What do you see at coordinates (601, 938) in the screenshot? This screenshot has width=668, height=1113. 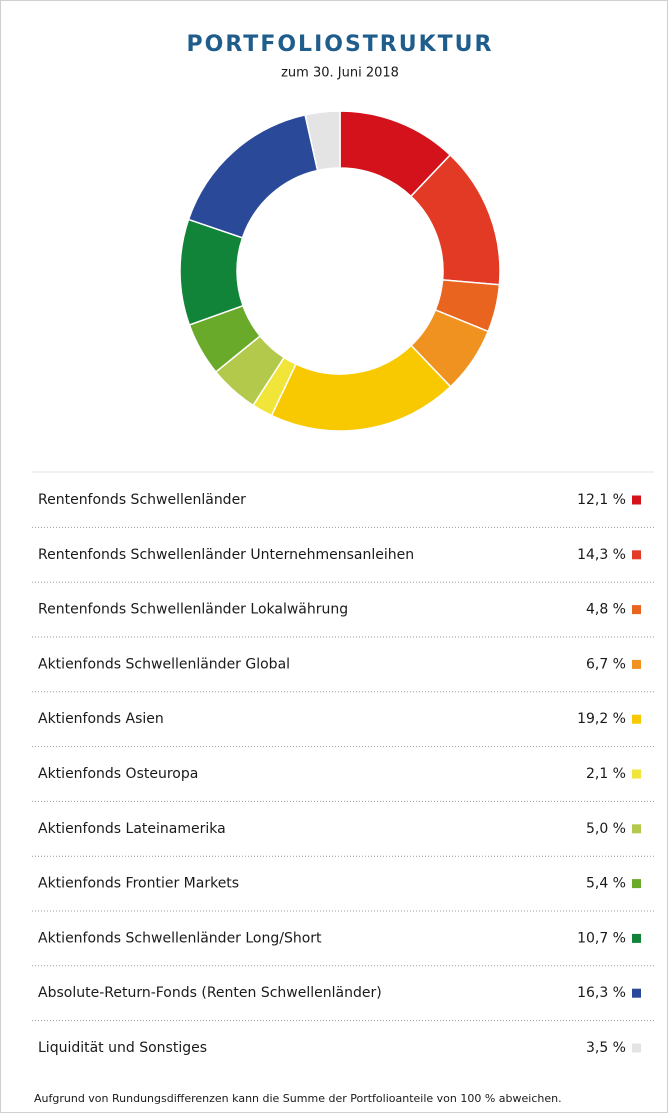 I see `value-label: 10,7 %` at bounding box center [601, 938].